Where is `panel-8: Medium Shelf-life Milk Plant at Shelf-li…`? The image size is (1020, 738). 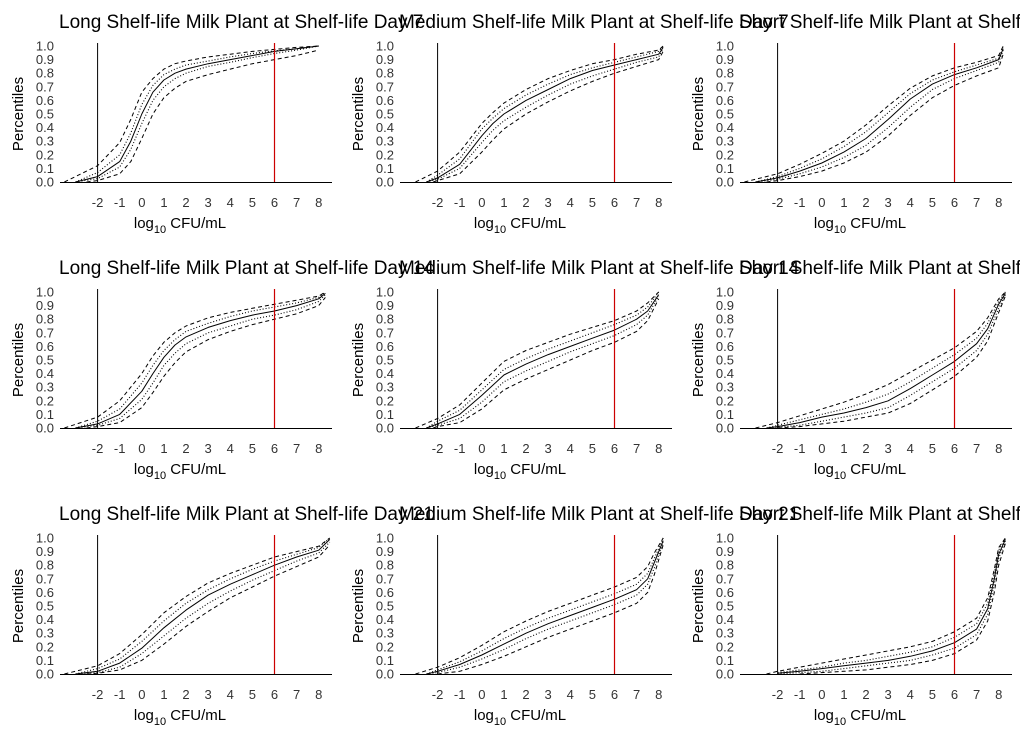 panel-8: Medium Shelf-life Milk Plant at Shelf-li… is located at coordinates (574, 616).